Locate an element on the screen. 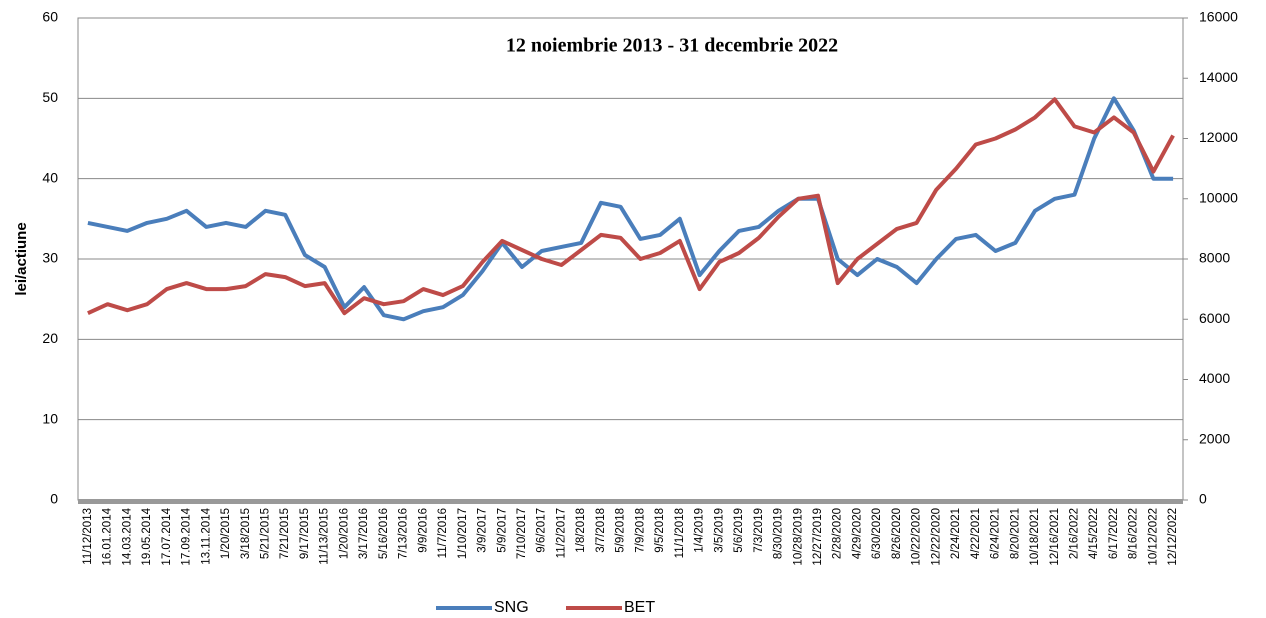 The image size is (1266, 618). x-tick-label: 3/9/2017 is located at coordinates (483, 530).